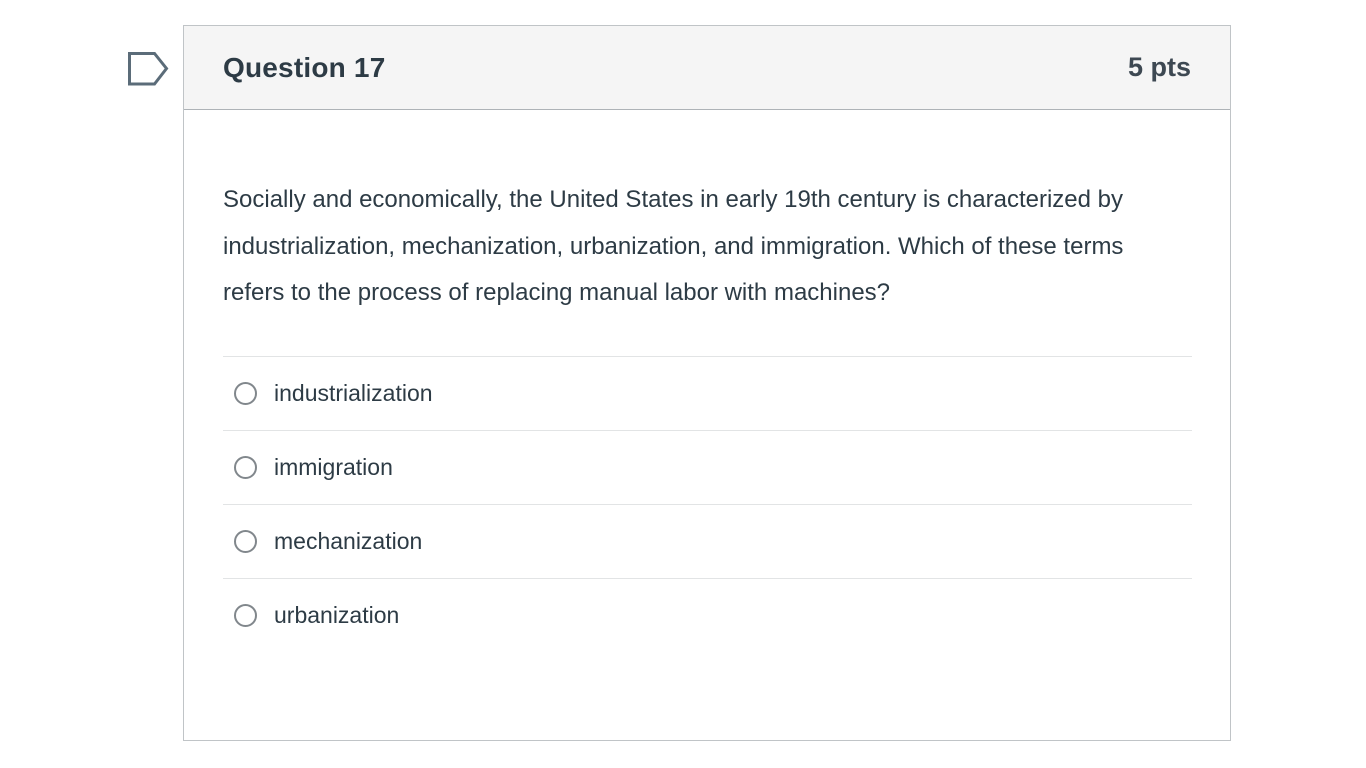 This screenshot has height=768, width=1366. Describe the element at coordinates (707, 614) in the screenshot. I see `answer-option-row: urbanization` at that location.